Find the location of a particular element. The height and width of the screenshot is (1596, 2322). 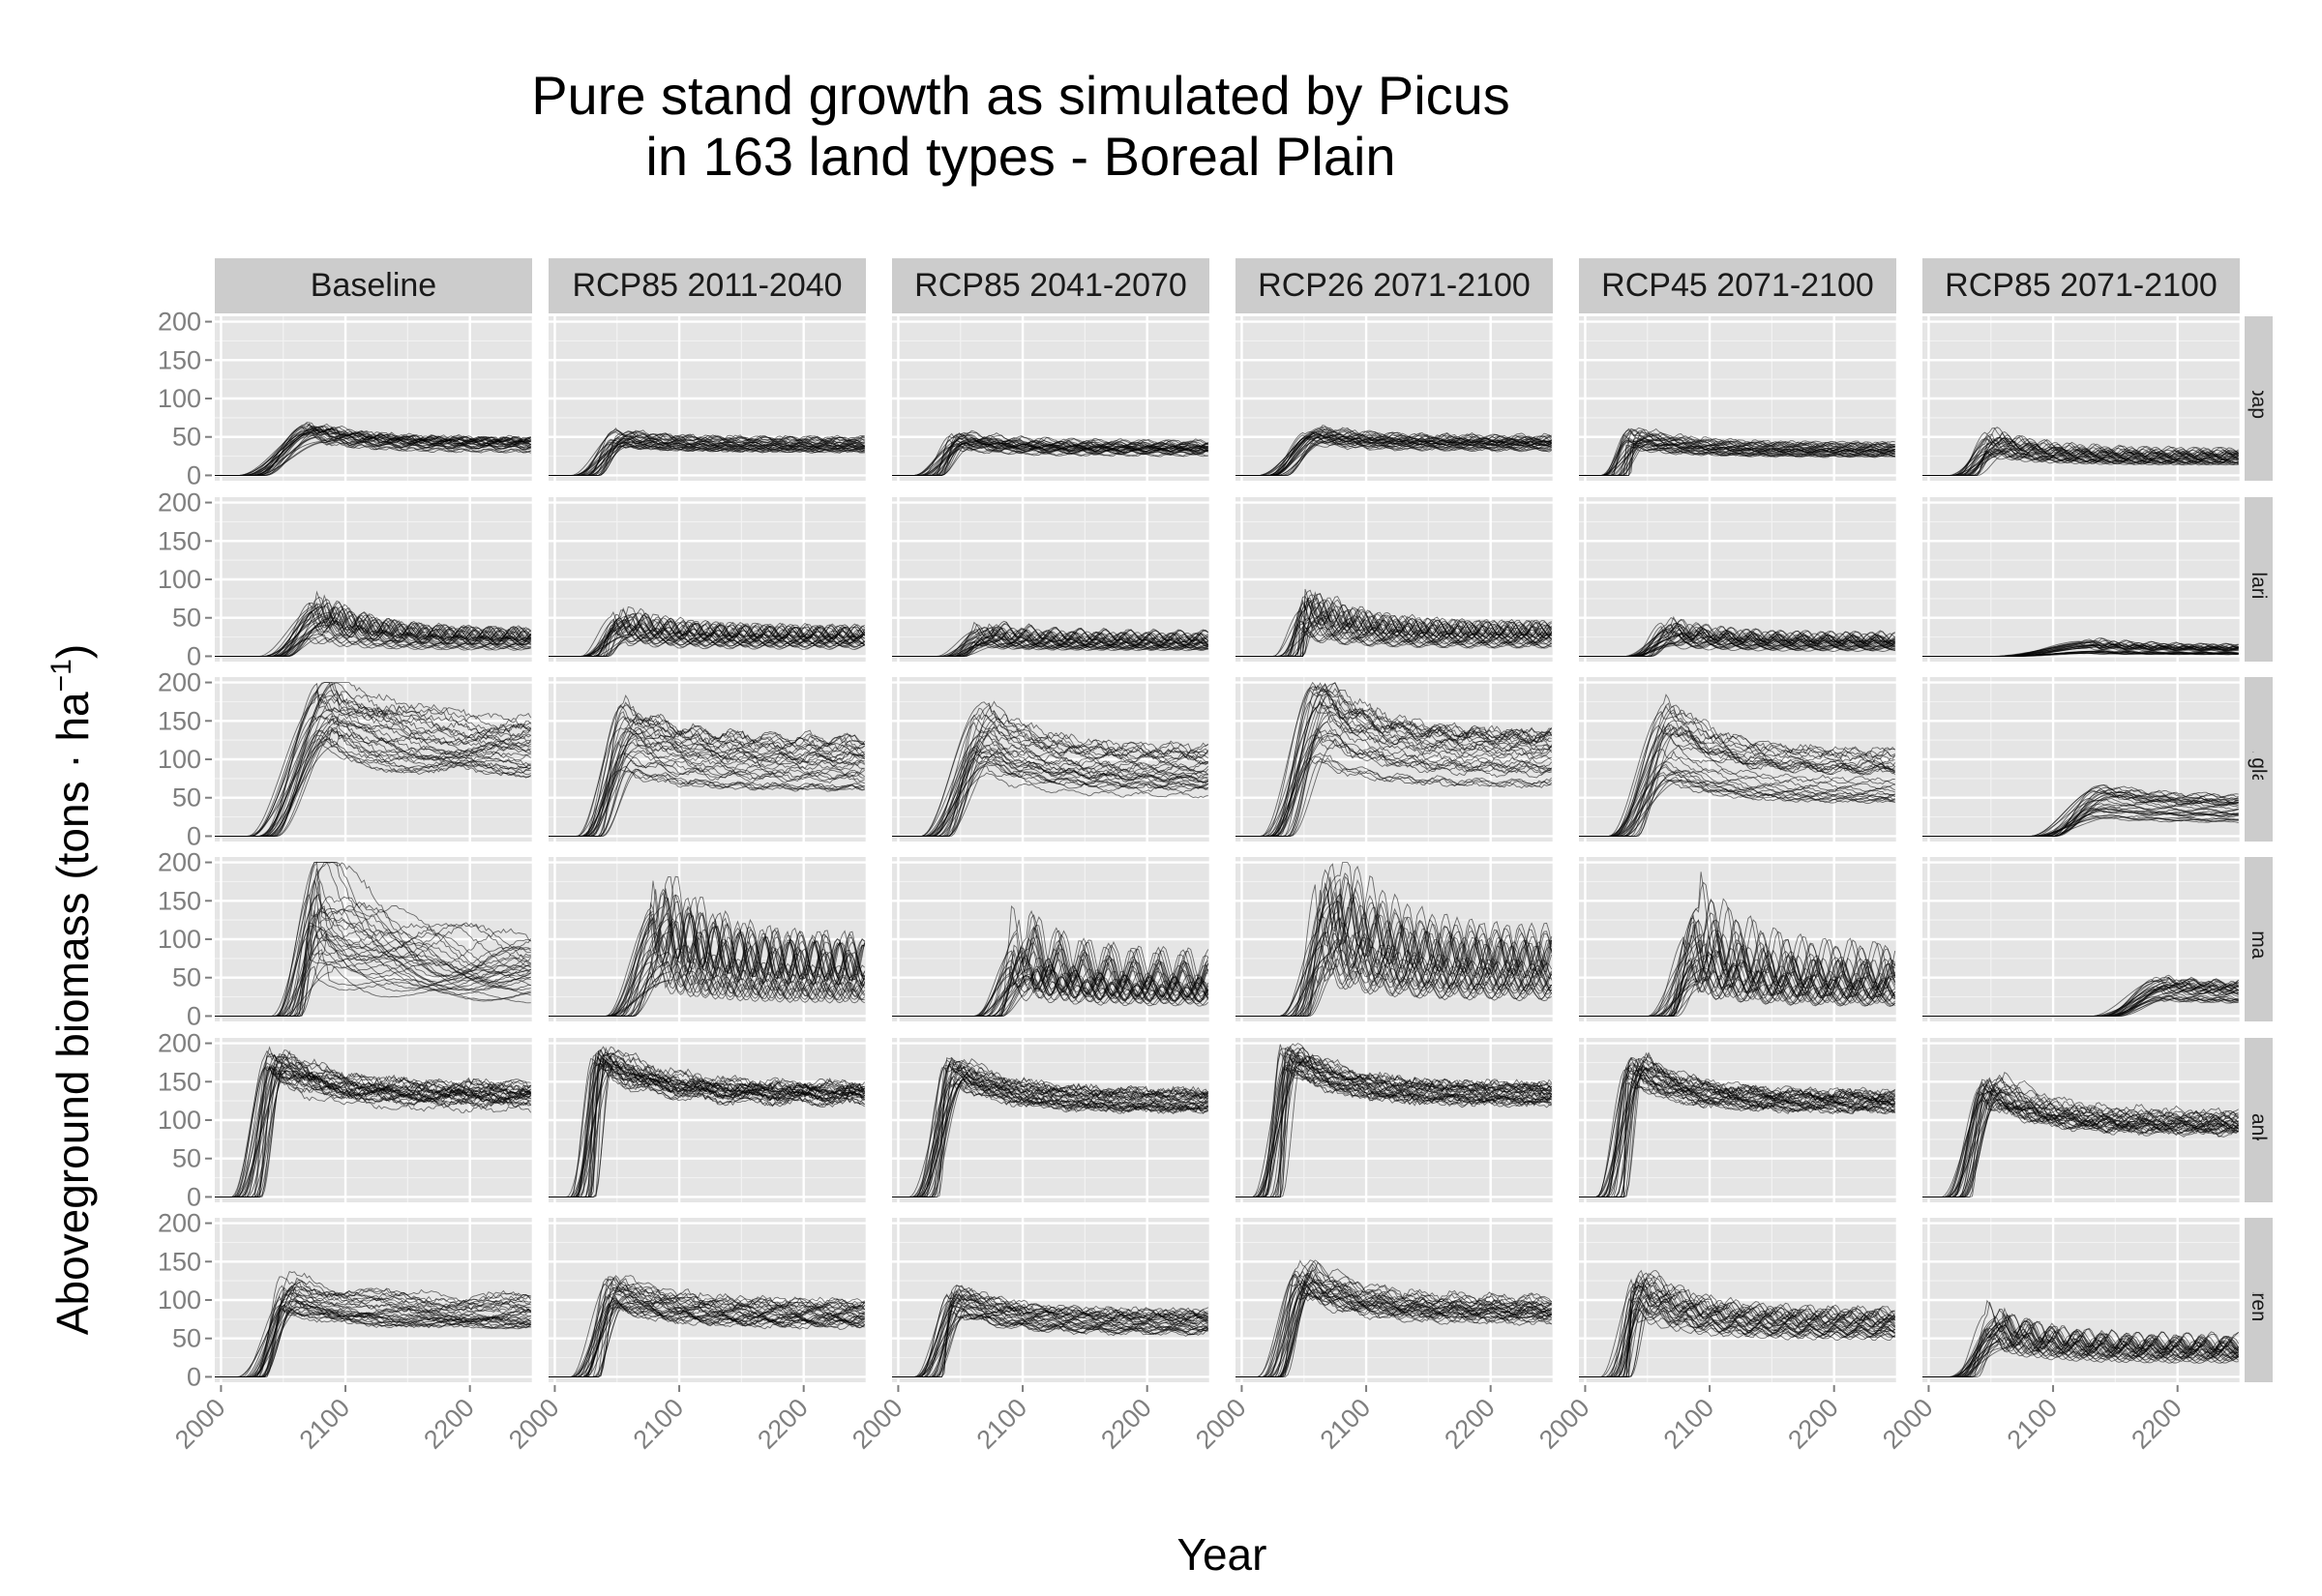

x-tick-label: 2000 is located at coordinates (1221, 1424).